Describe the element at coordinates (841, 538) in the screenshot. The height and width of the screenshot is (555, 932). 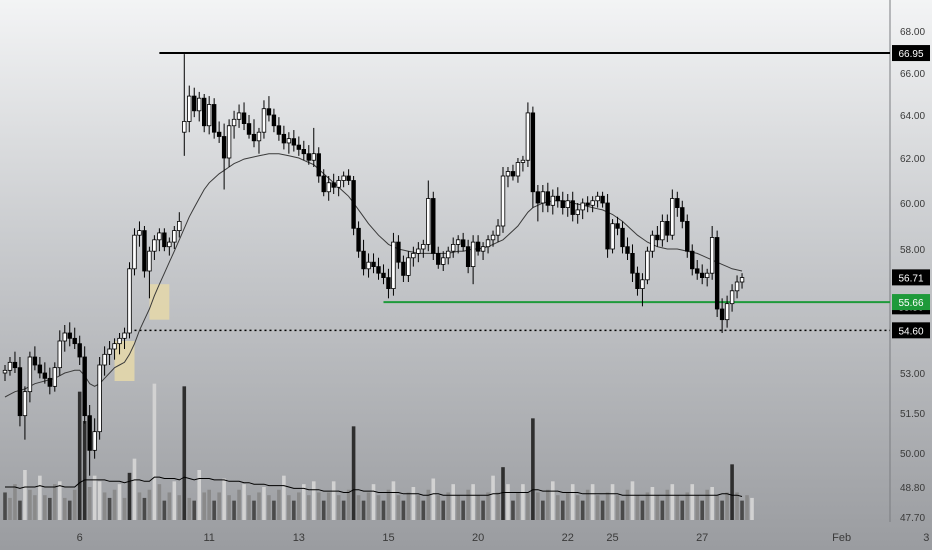
I see `time-tick-label: Feb` at that location.